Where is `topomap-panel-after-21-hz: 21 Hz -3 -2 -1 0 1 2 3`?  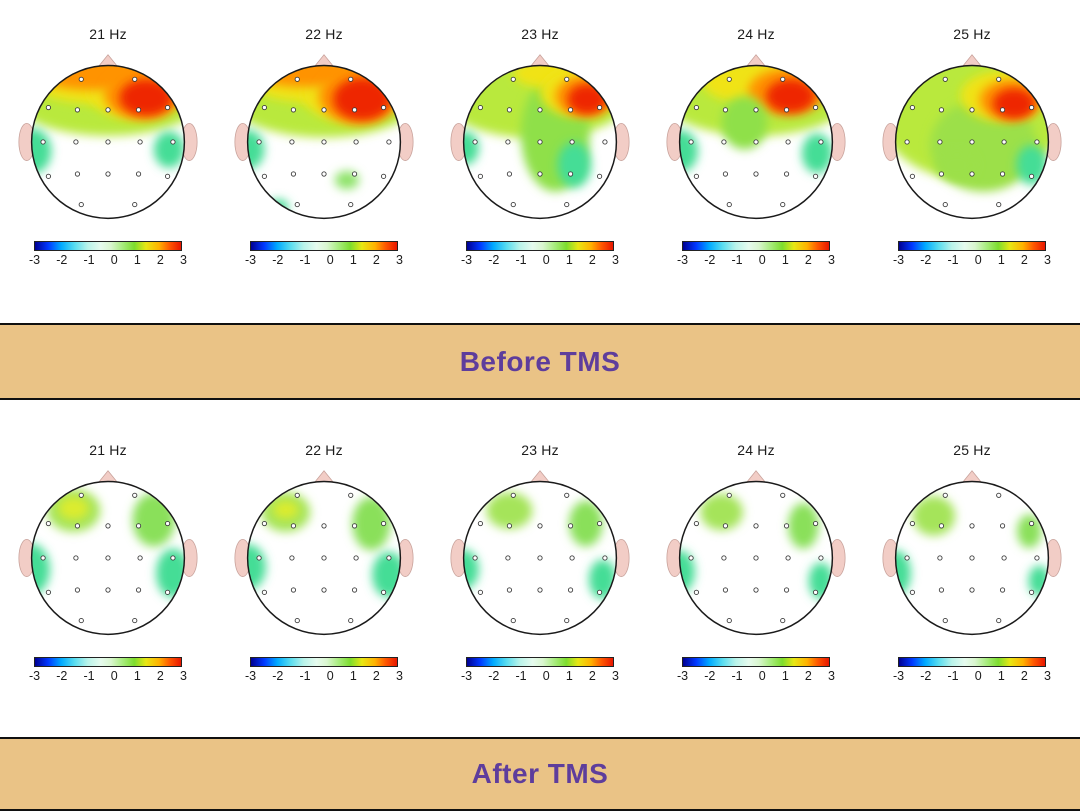 topomap-panel-after-21-hz: 21 Hz -3 -2 -1 0 1 2 3 is located at coordinates (108, 589).